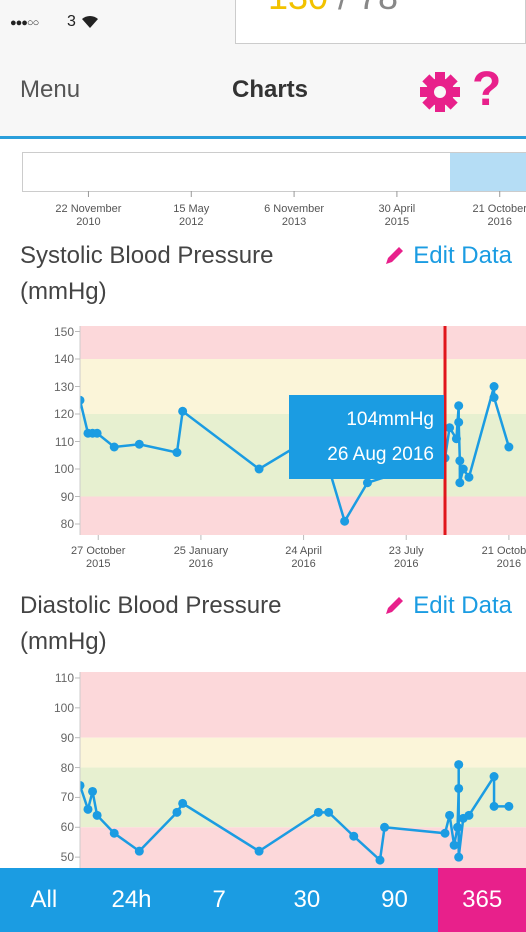 The height and width of the screenshot is (932, 526). What do you see at coordinates (67, 797) in the screenshot?
I see `y-tick-label: 70` at bounding box center [67, 797].